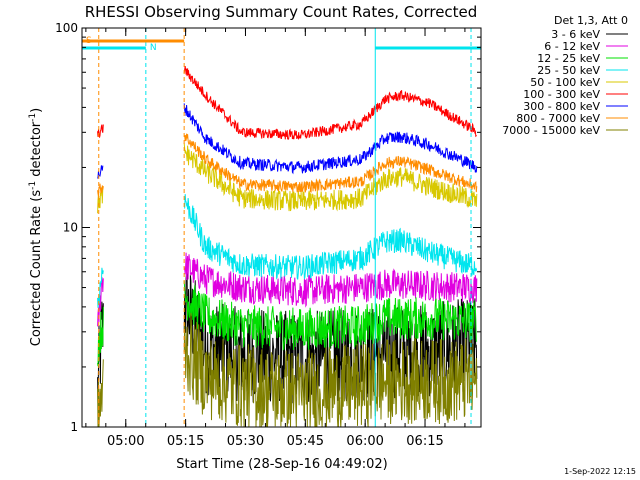  I want to click on x-tick-label: 06:00, so click(364, 441).